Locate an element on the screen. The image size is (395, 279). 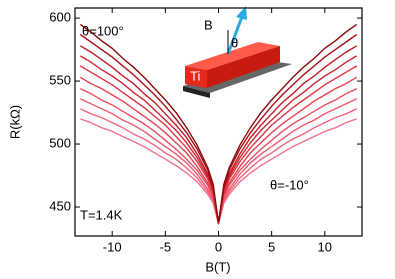
y-tick-label: 500 is located at coordinates (60, 142).